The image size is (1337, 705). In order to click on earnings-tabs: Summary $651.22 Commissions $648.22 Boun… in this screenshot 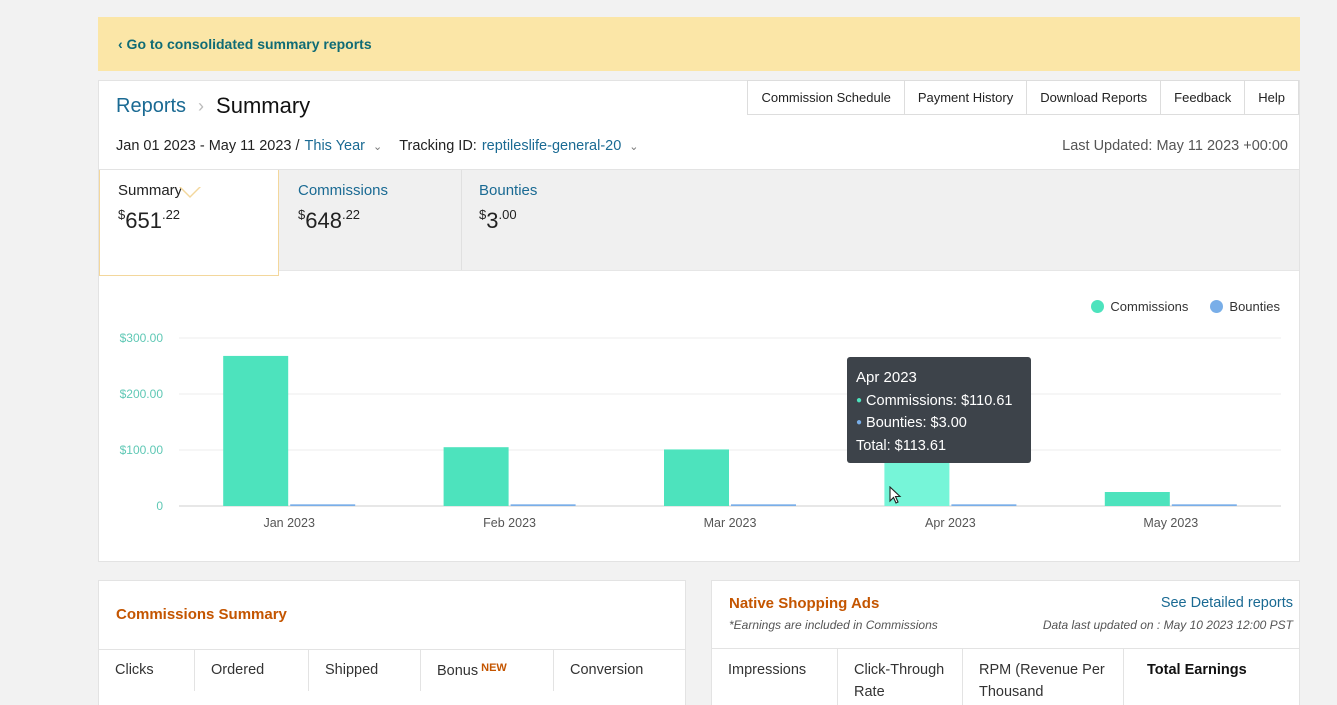, I will do `click(699, 222)`.